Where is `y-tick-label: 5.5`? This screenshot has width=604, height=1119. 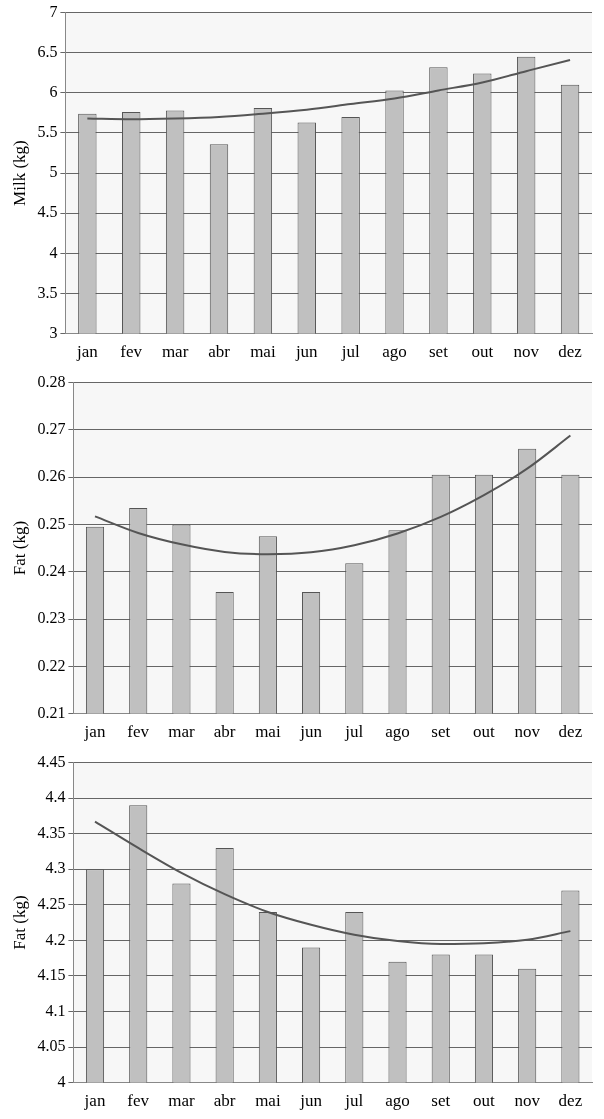 y-tick-label: 5.5 is located at coordinates (47, 132).